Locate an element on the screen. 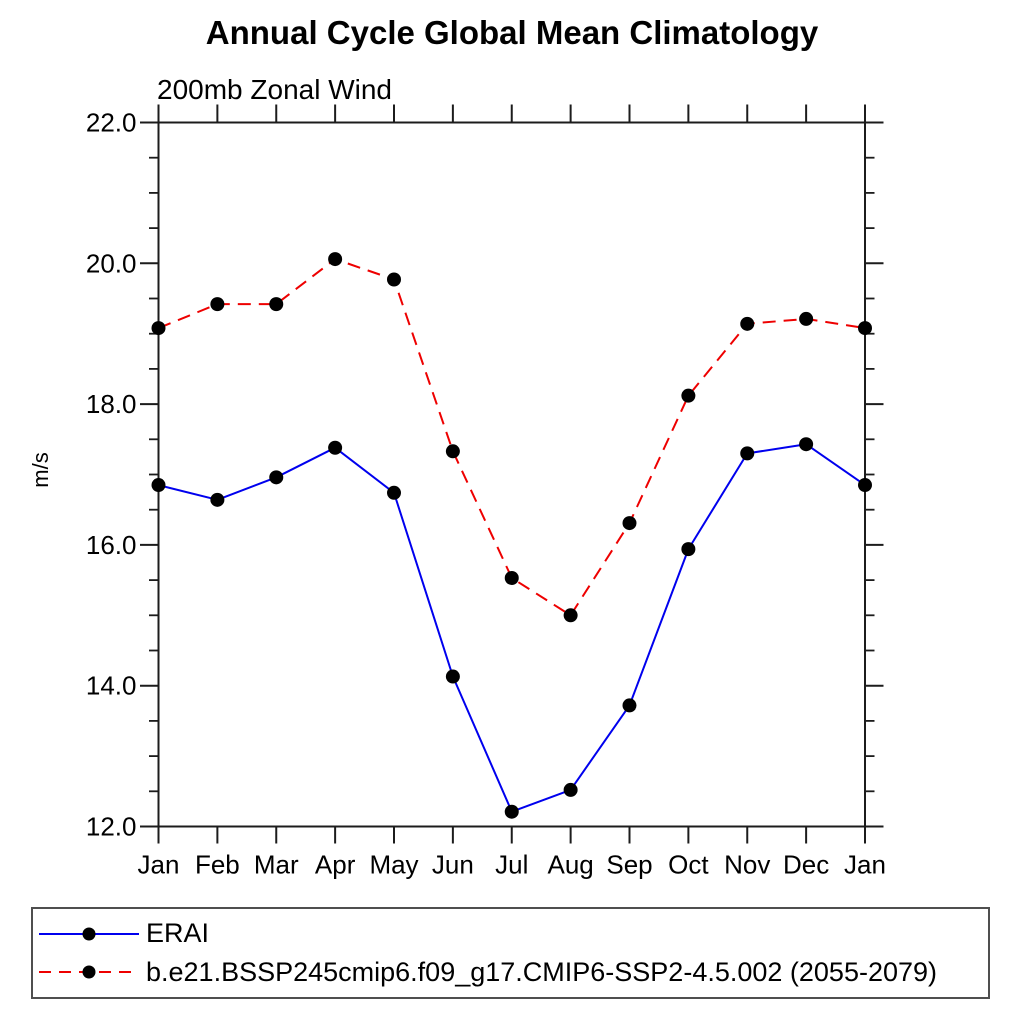 This screenshot has width=1024, height=1024. chart-title: Annual Cycle Global Mean Climatology is located at coordinates (512, 32).